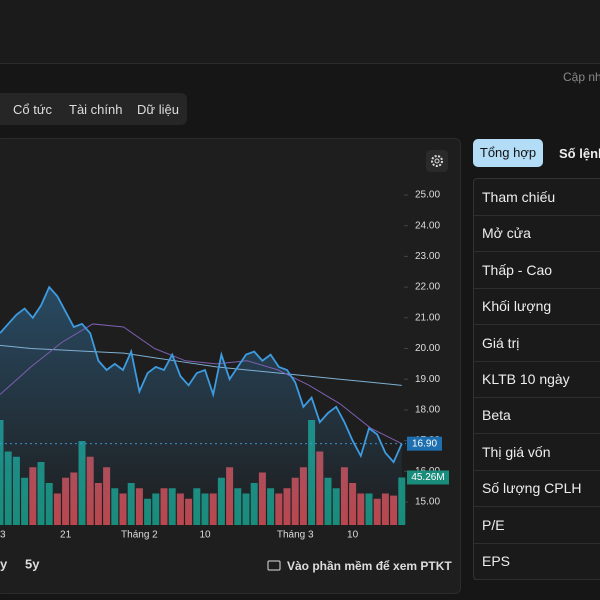 The height and width of the screenshot is (600, 600). I want to click on row-label: Thấp - Cao, so click(517, 269).